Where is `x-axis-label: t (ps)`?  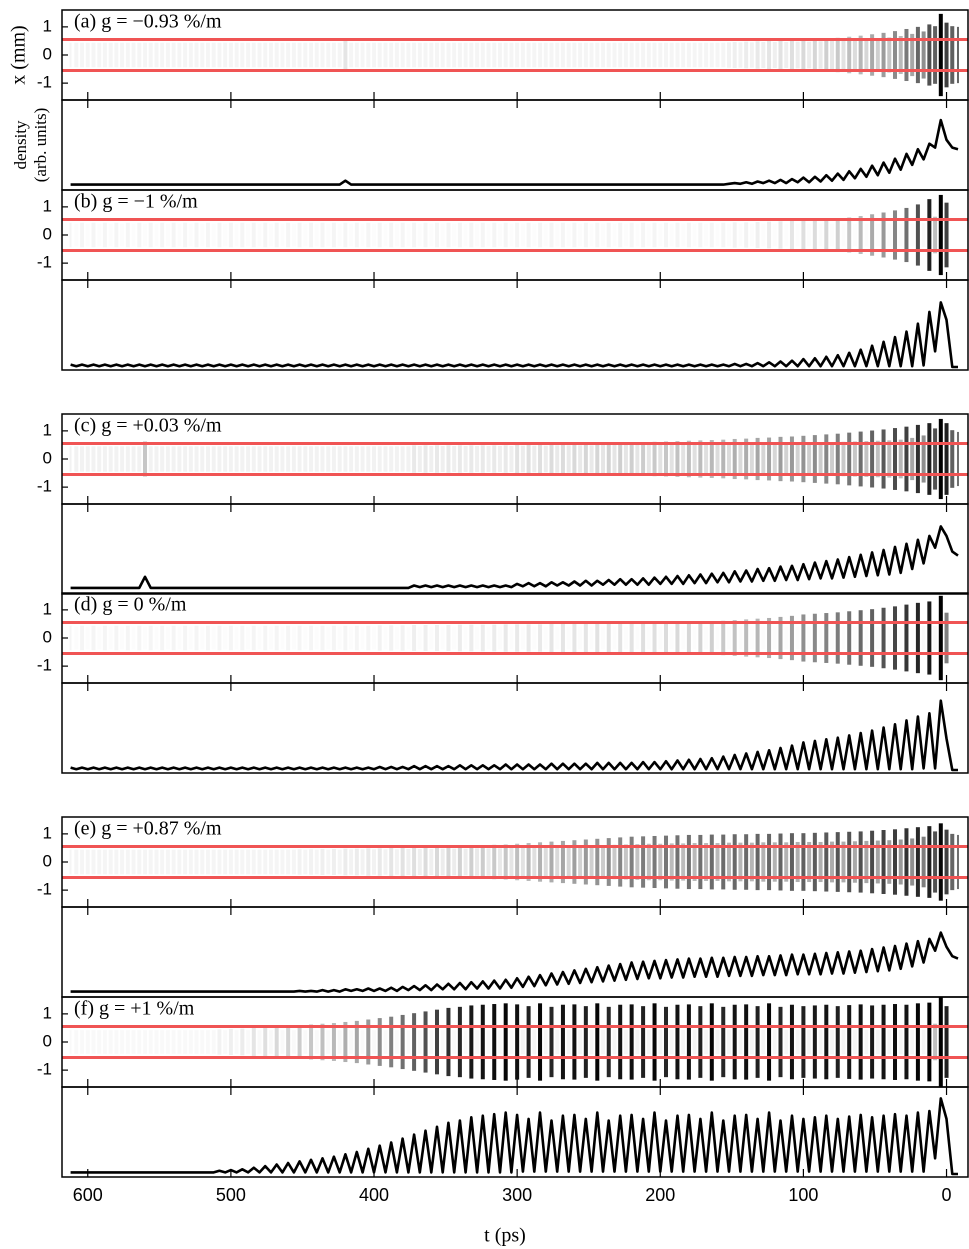
x-axis-label: t (ps) is located at coordinates (505, 1236).